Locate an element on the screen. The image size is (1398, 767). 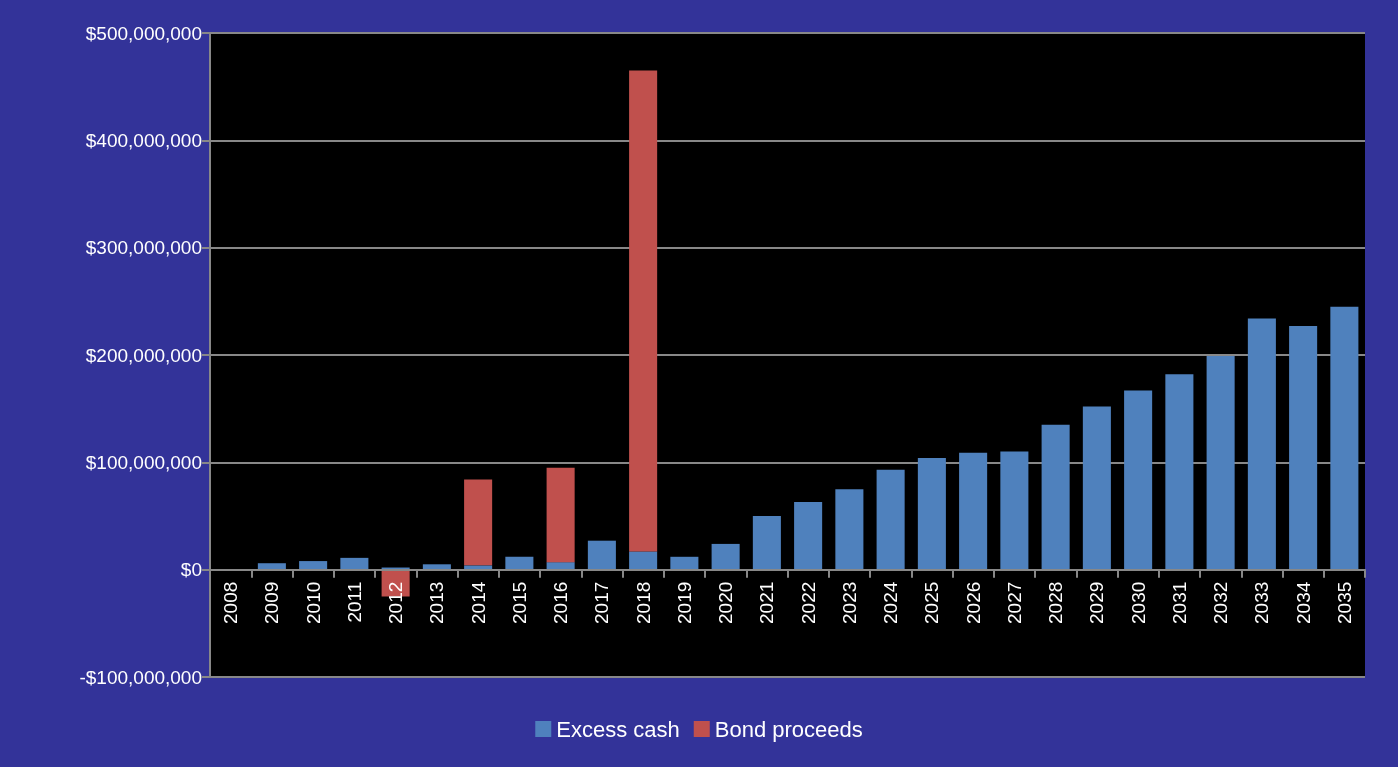
y-tick-label: $100,000,000 is located at coordinates (143, 462).